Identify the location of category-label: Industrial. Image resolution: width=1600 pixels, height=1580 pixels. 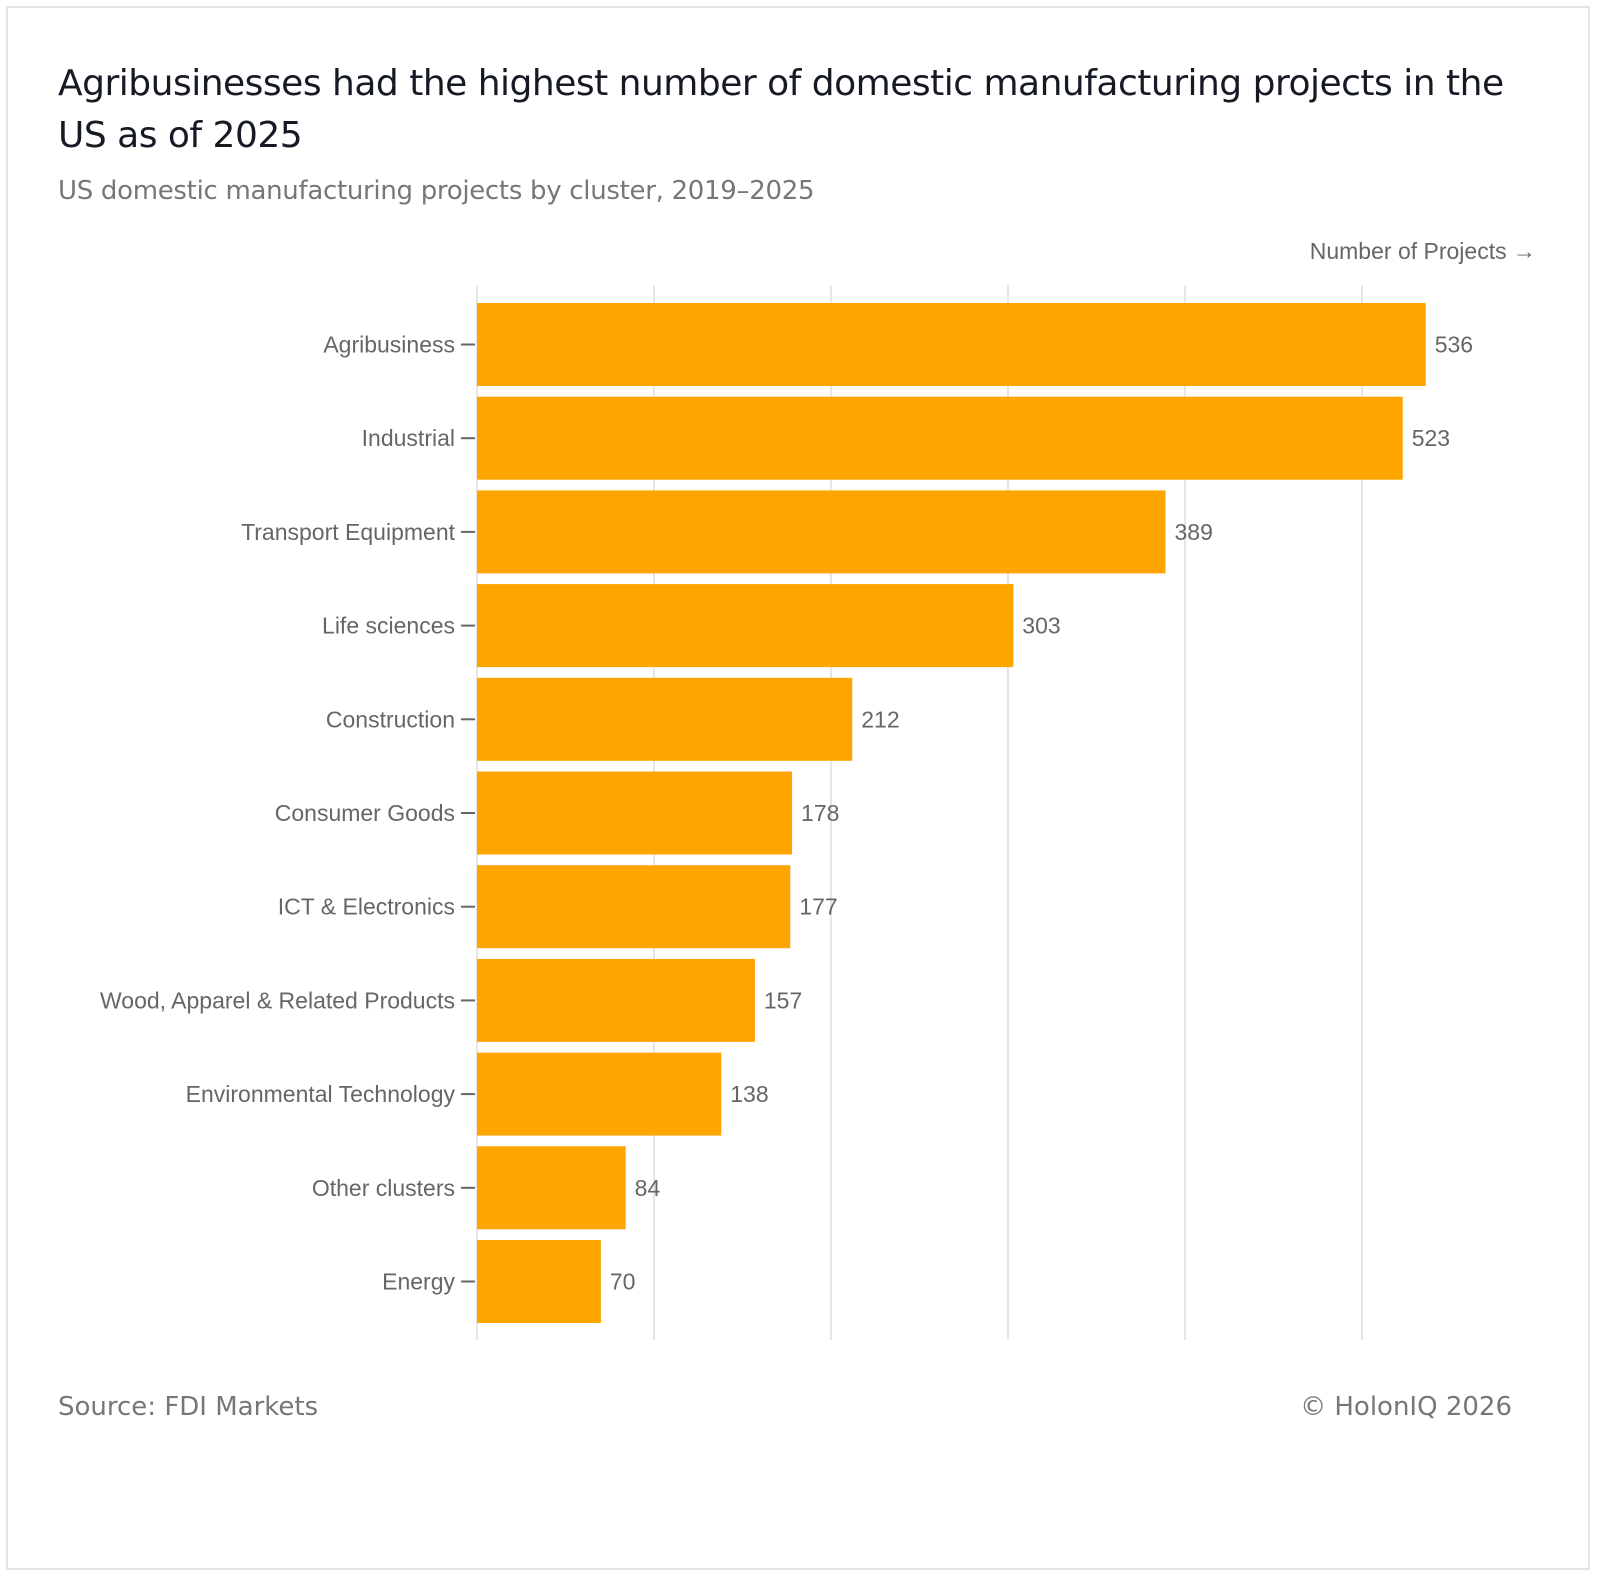
(408, 438).